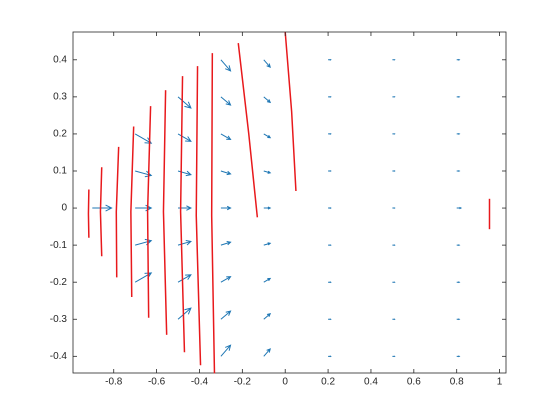 The height and width of the screenshot is (420, 560). I want to click on x-tick-label: -0.8, so click(114, 382).